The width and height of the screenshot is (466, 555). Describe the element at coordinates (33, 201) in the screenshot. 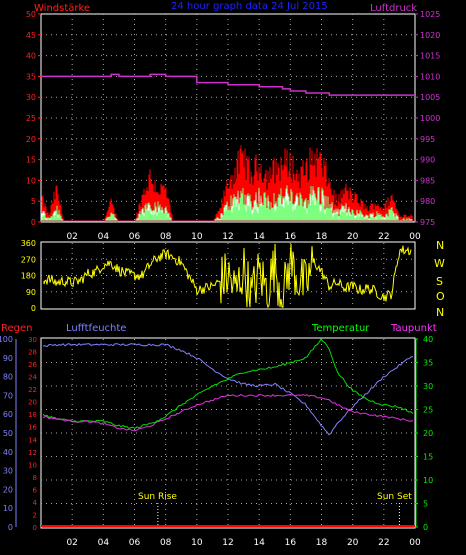

I see `wind-y-tick-label: 5` at that location.